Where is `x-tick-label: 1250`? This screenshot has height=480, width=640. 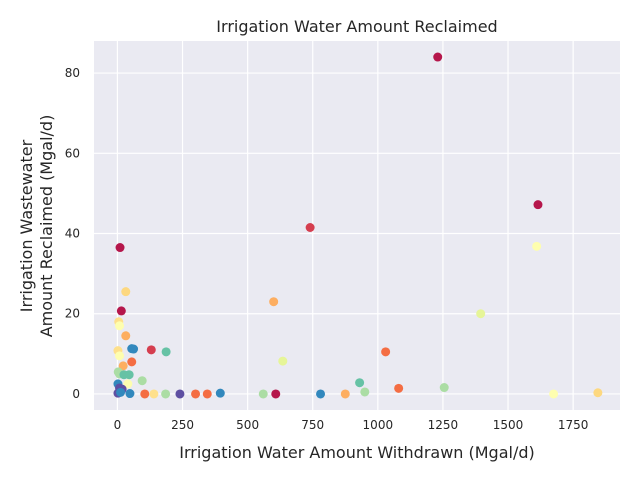
x-tick-label: 1250 is located at coordinates (443, 425).